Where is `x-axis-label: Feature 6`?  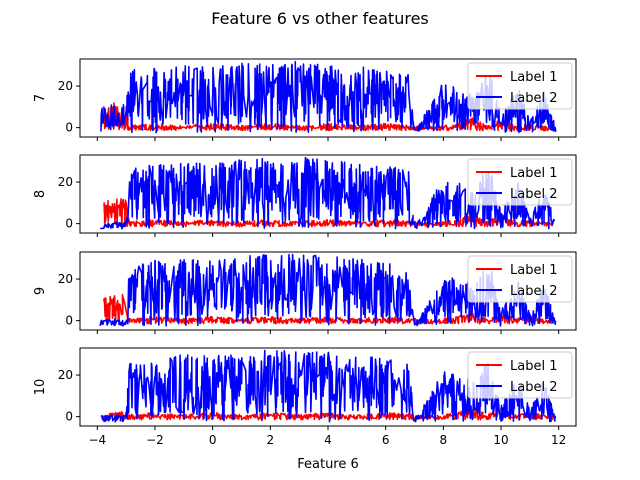 x-axis-label: Feature 6 is located at coordinates (328, 464).